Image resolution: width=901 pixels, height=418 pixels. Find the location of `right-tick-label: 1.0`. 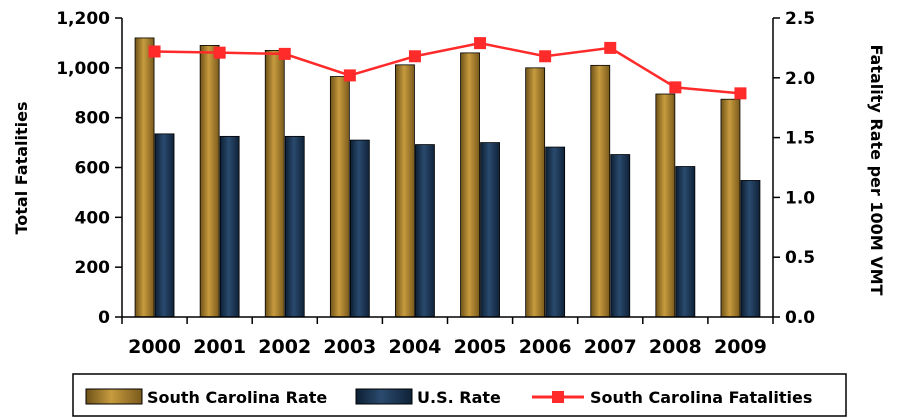

right-tick-label: 1.0 is located at coordinates (800, 198).